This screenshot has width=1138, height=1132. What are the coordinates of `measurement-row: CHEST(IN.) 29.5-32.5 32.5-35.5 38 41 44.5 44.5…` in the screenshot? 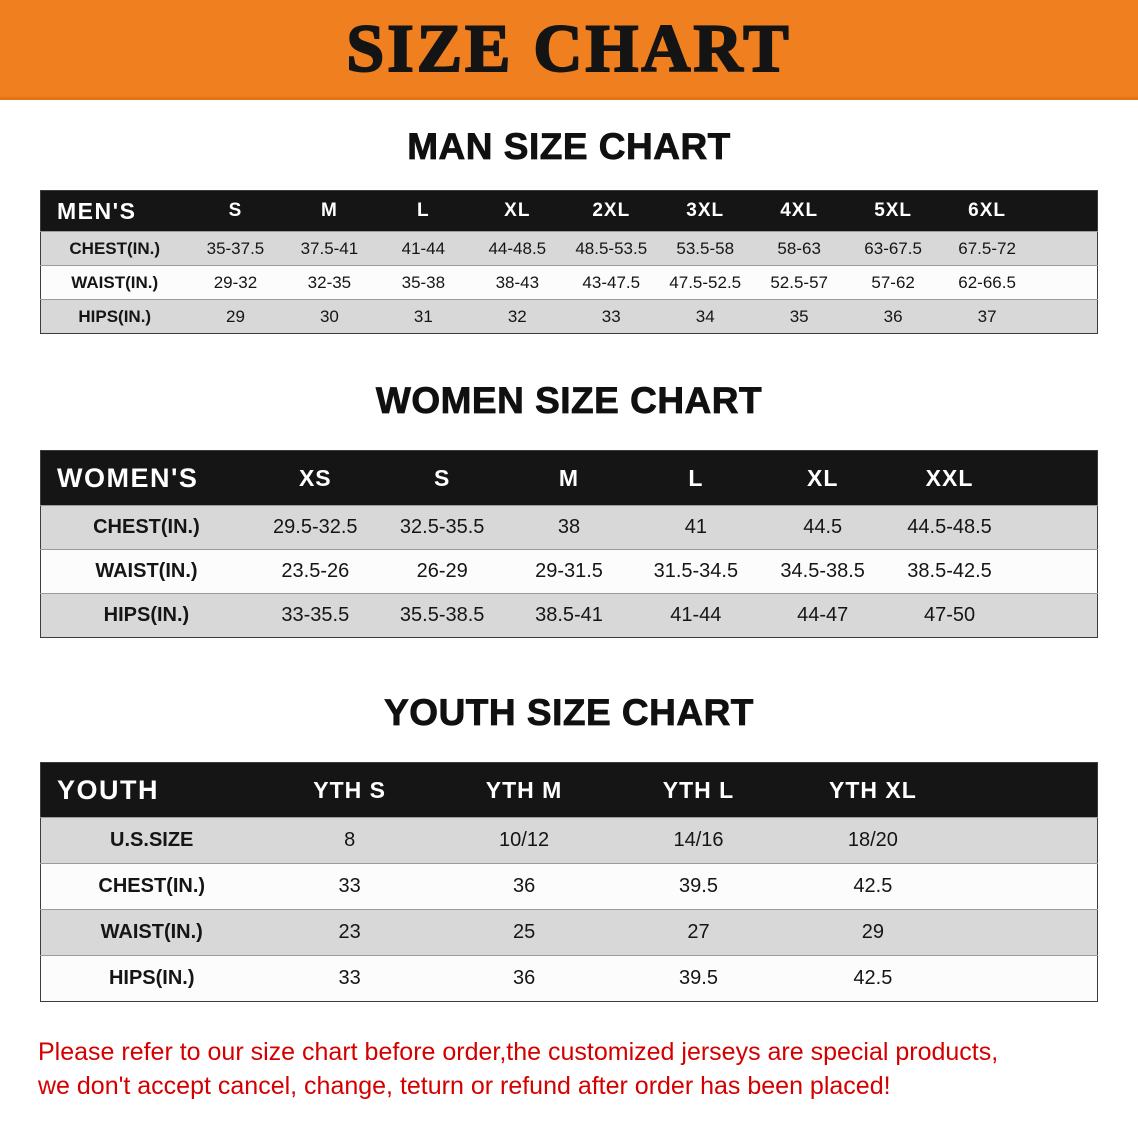 It's located at (569, 527).